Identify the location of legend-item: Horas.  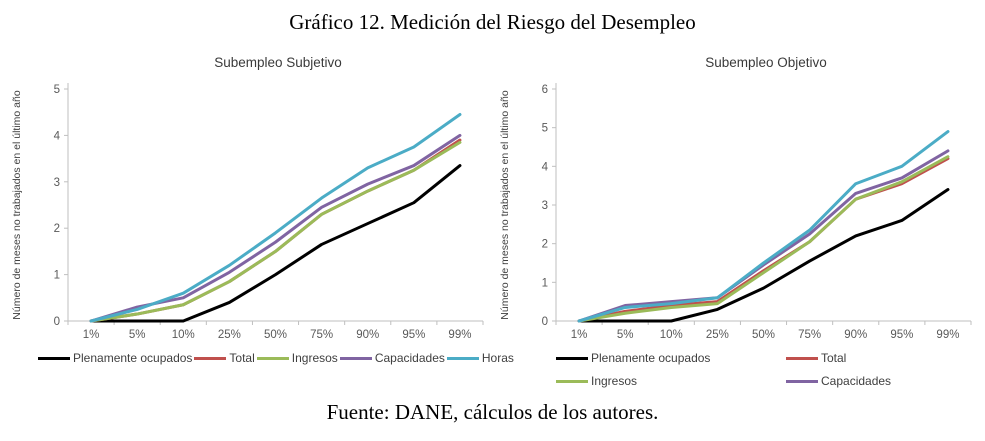
(480, 358).